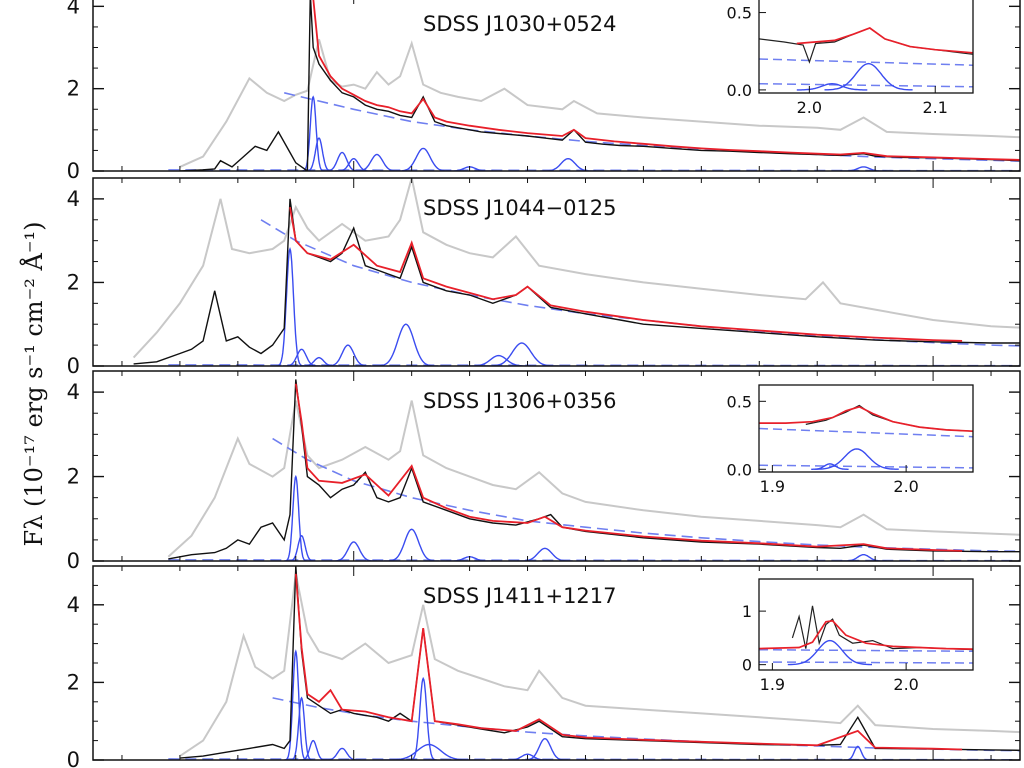  What do you see at coordinates (33, 384) in the screenshot?
I see `y-axis-label: Fλ (10⁻¹⁷ erg s⁻¹ cm⁻² Å⁻¹)` at bounding box center [33, 384].